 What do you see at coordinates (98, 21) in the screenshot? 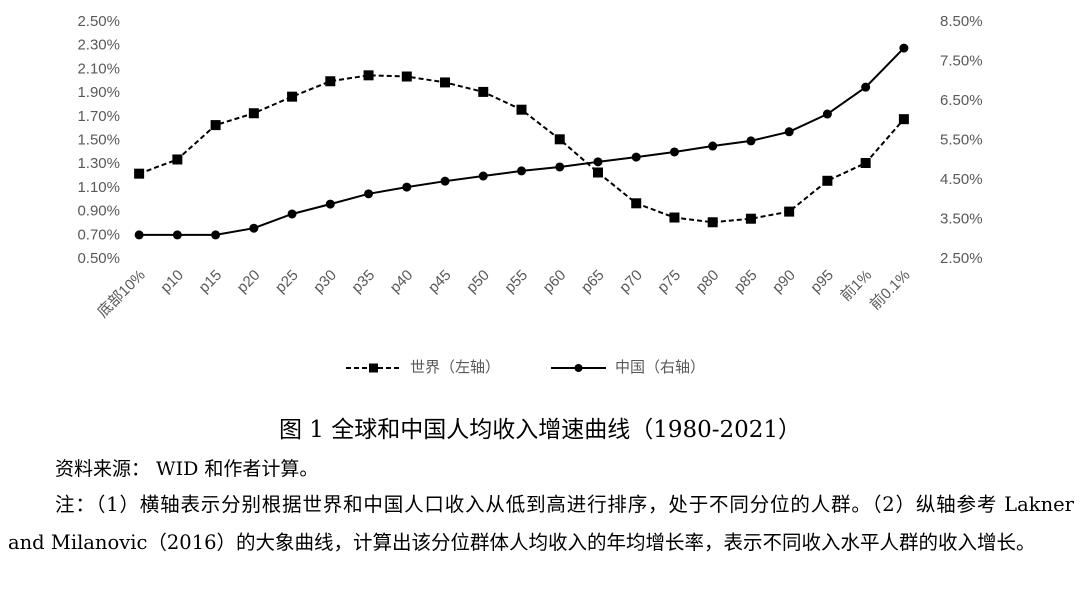
I see `y-tick-label: 2.50%` at bounding box center [98, 21].